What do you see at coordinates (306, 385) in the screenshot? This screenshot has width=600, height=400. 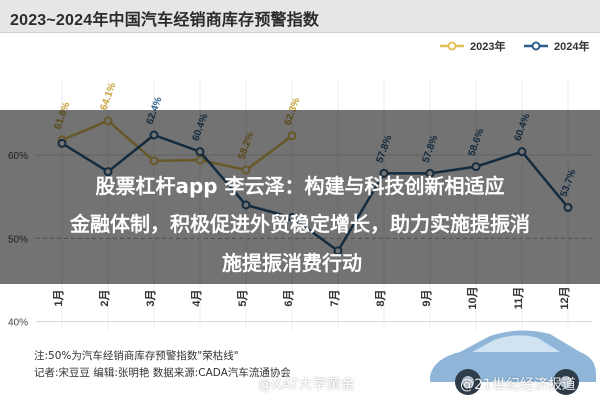 I see `watermark-left: @XAT大学黄金` at bounding box center [306, 385].